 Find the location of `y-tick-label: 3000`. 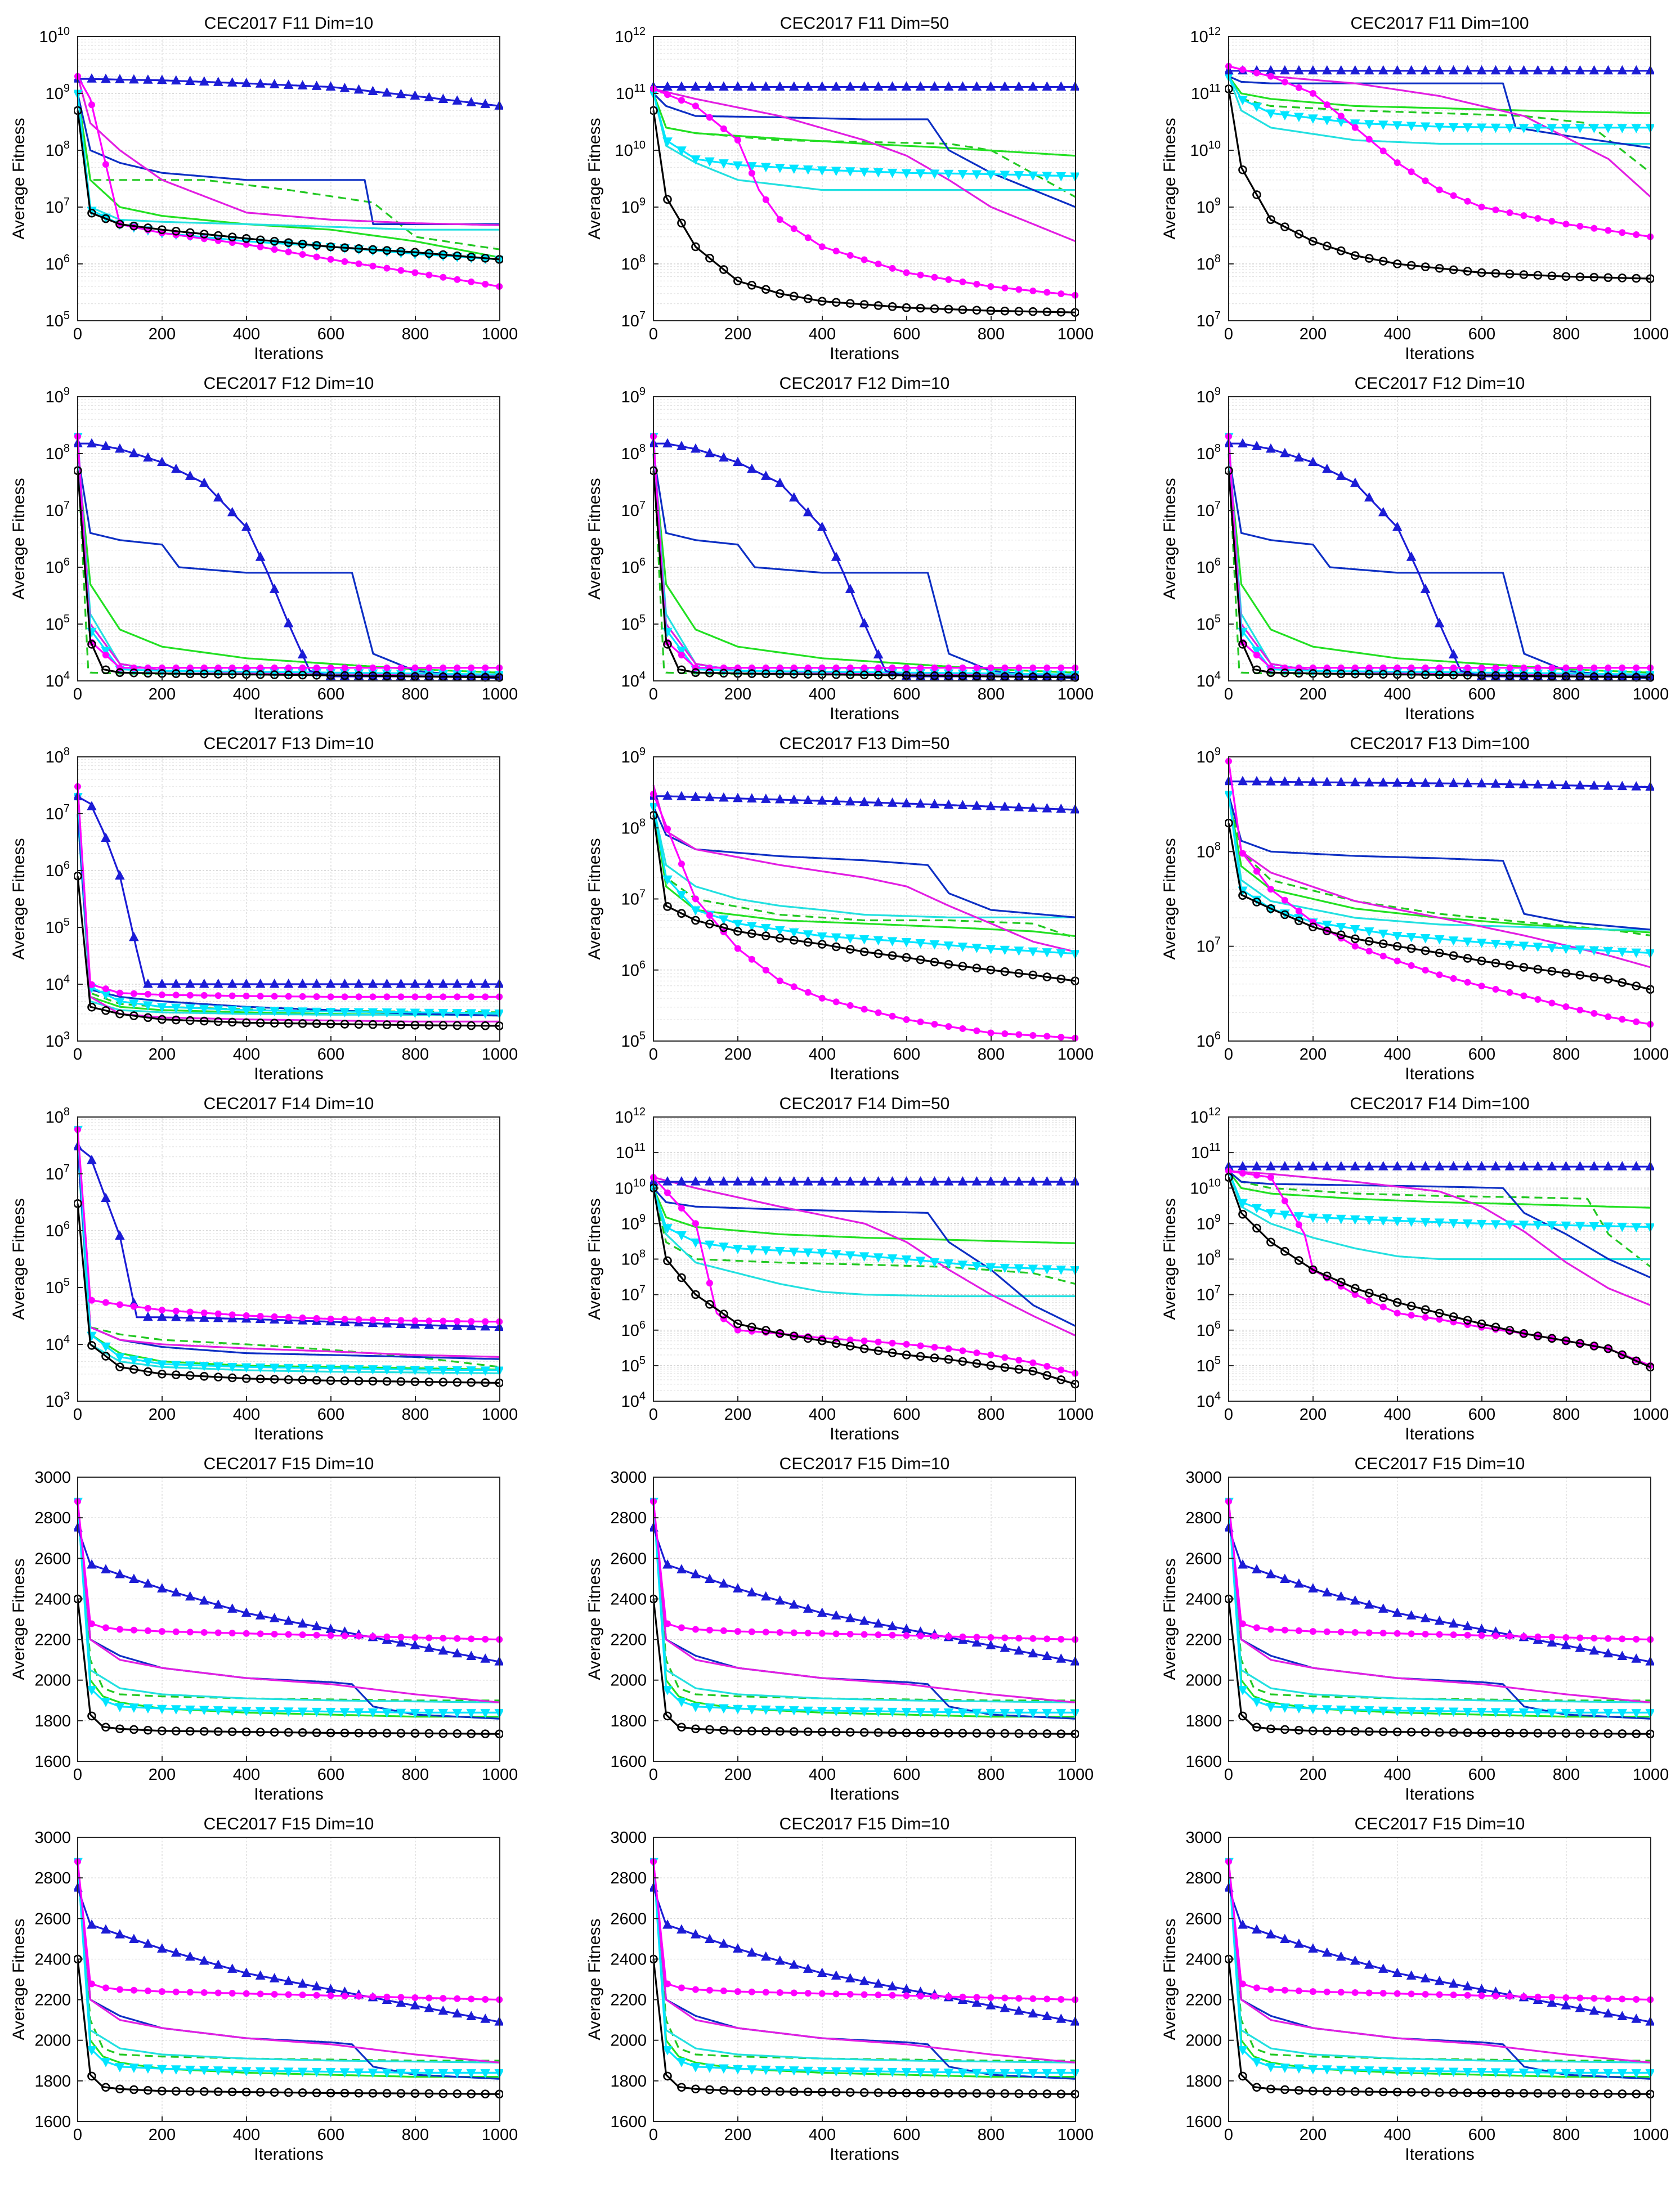

y-tick-label: 3000 is located at coordinates (628, 1478).